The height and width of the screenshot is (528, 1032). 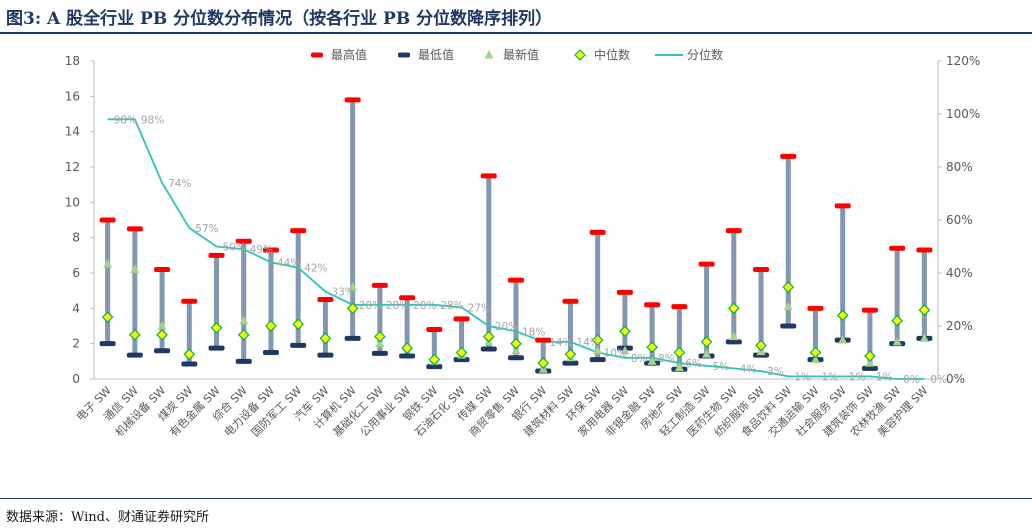 I want to click on percentile-label: 14%, so click(x=587, y=343).